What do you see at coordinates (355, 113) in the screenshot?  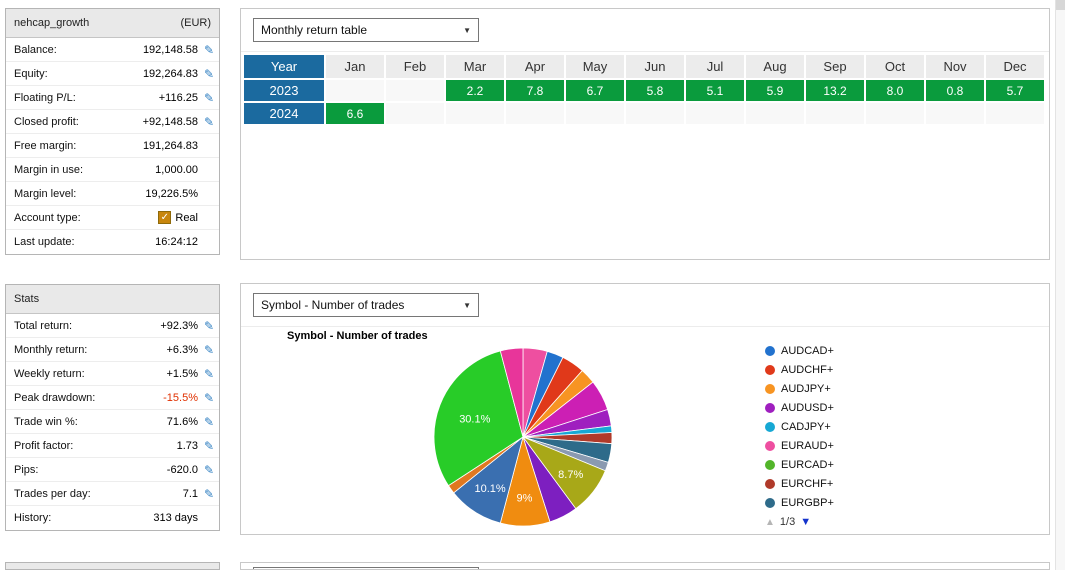 I see `return-cell: 6.6` at bounding box center [355, 113].